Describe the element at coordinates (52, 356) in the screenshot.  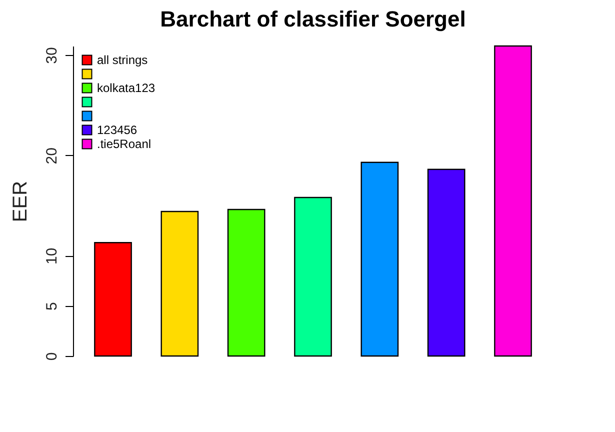
I see `y-tick-label: 0` at that location.